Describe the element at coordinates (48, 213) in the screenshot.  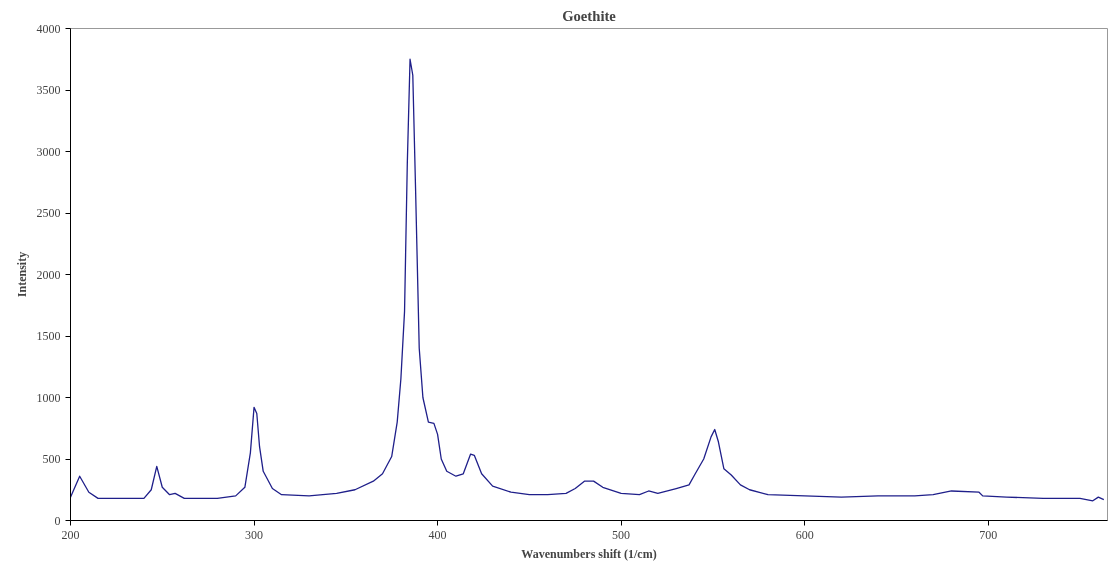
I see `y-tick-label: 2500` at that location.